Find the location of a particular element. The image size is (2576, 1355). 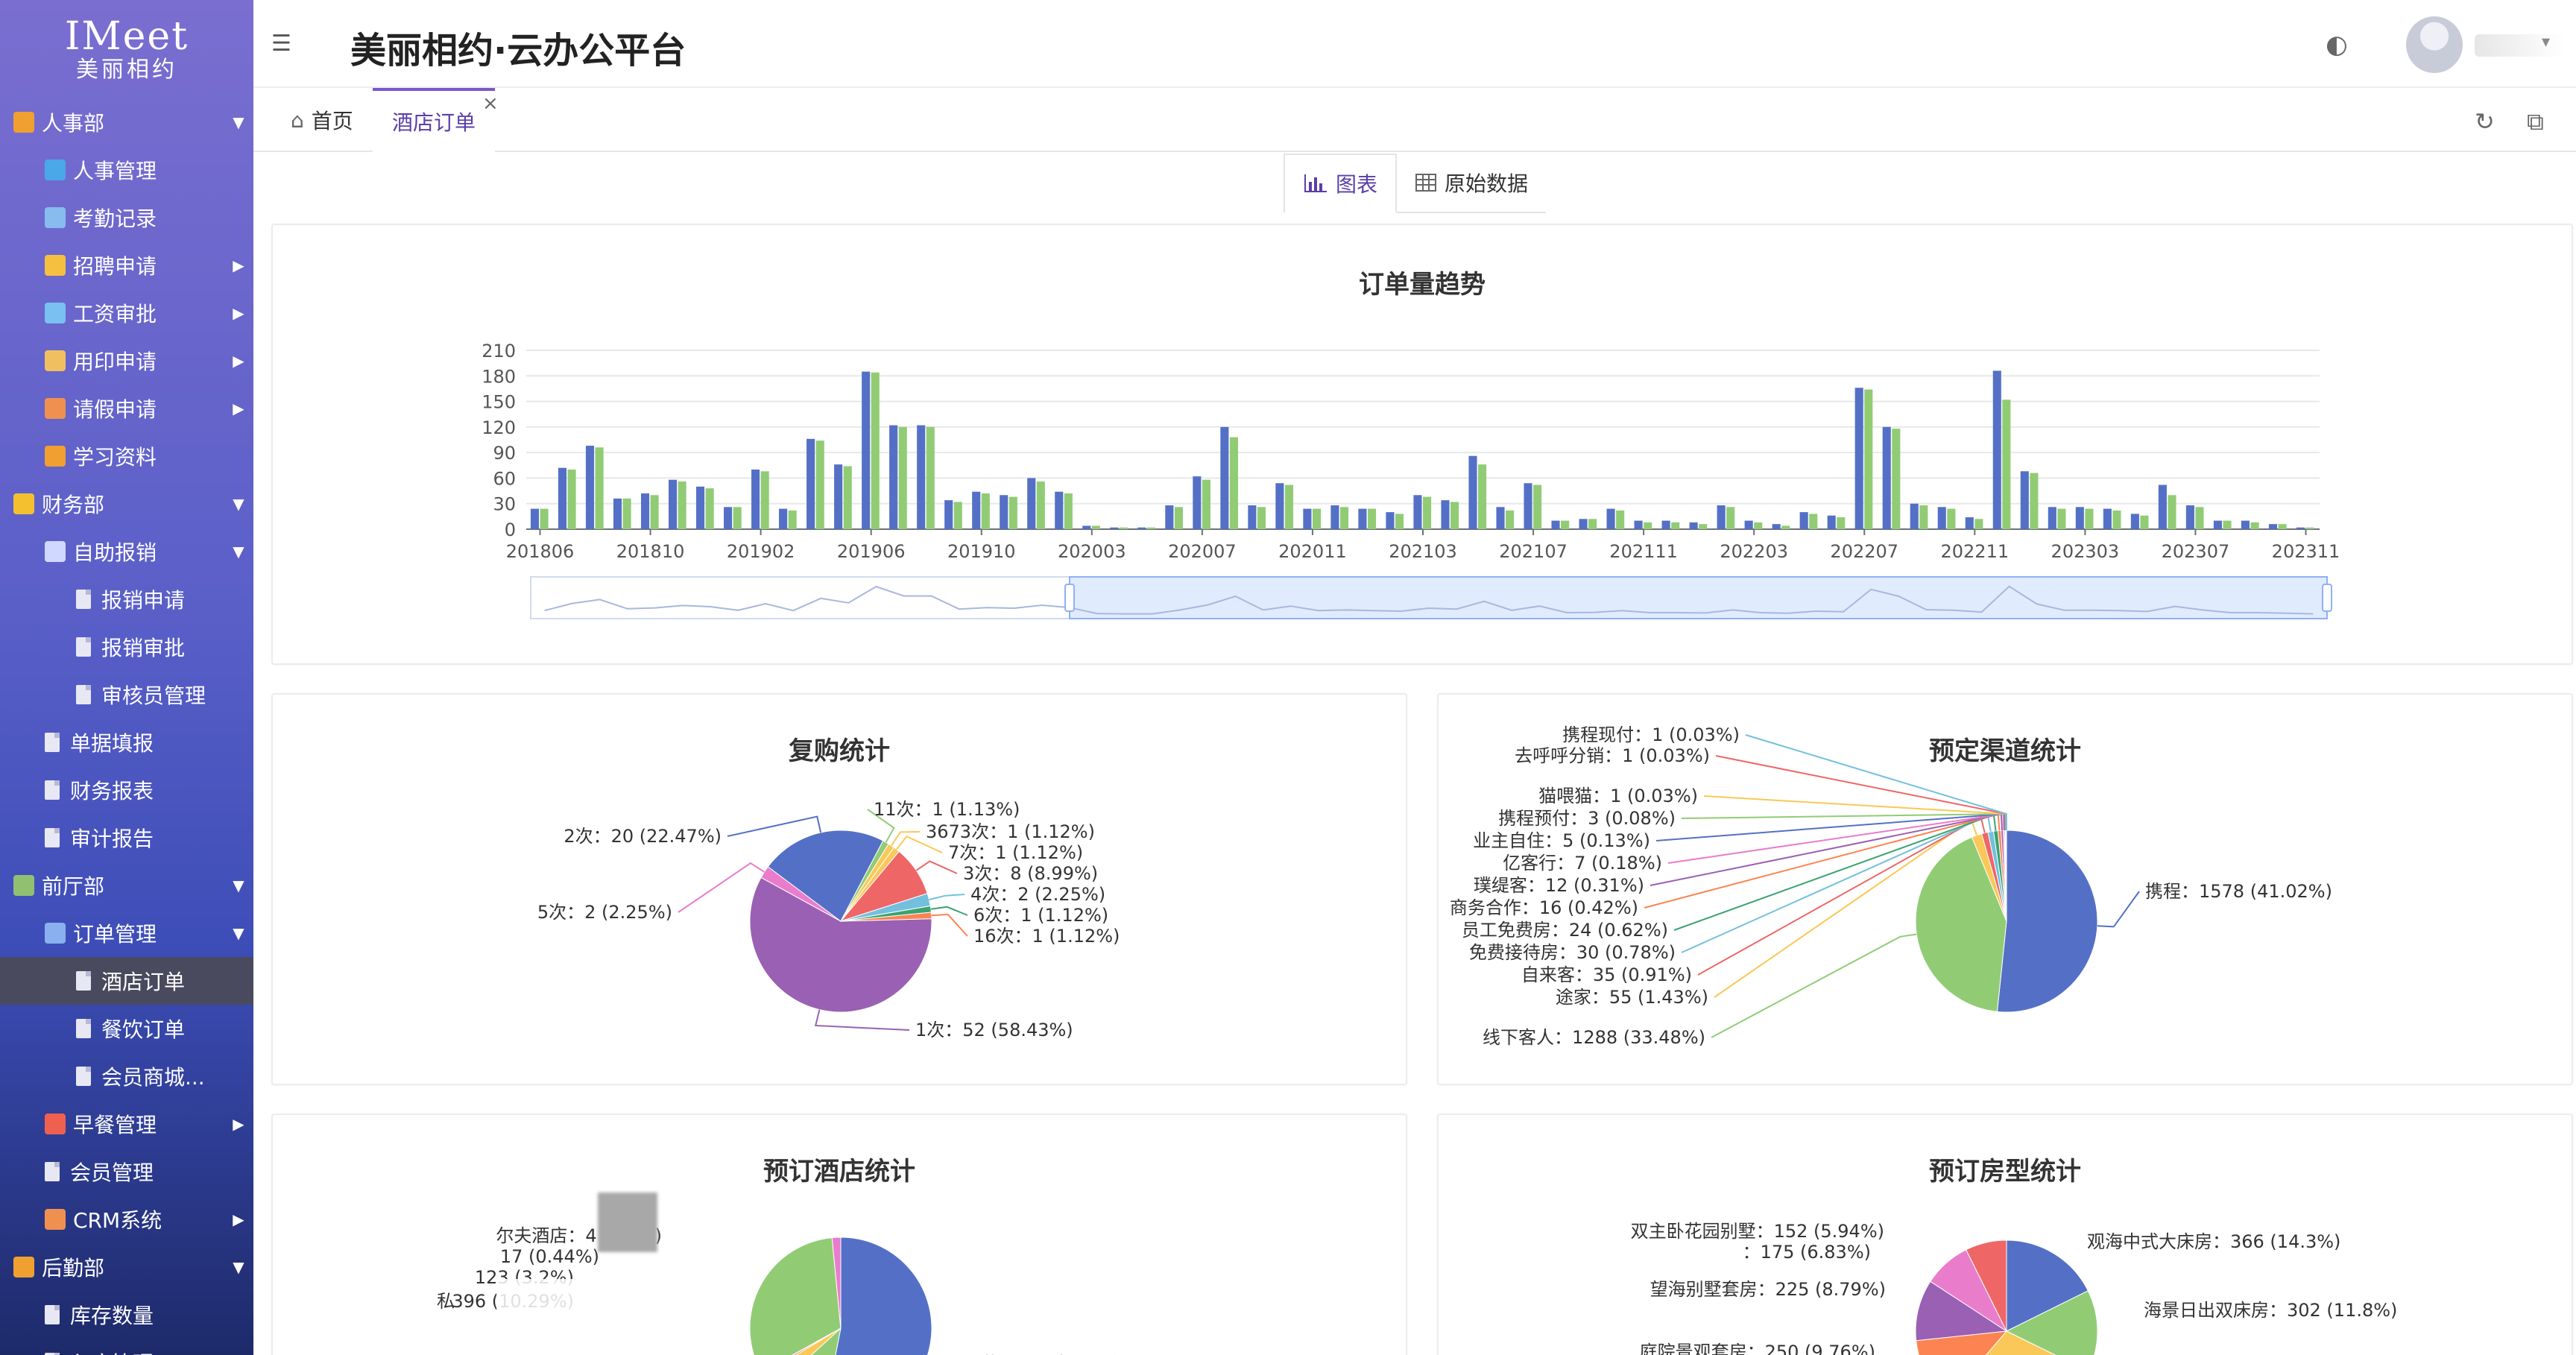

sidebar-item-23: CRM系统 ▶ is located at coordinates (126, 1219).